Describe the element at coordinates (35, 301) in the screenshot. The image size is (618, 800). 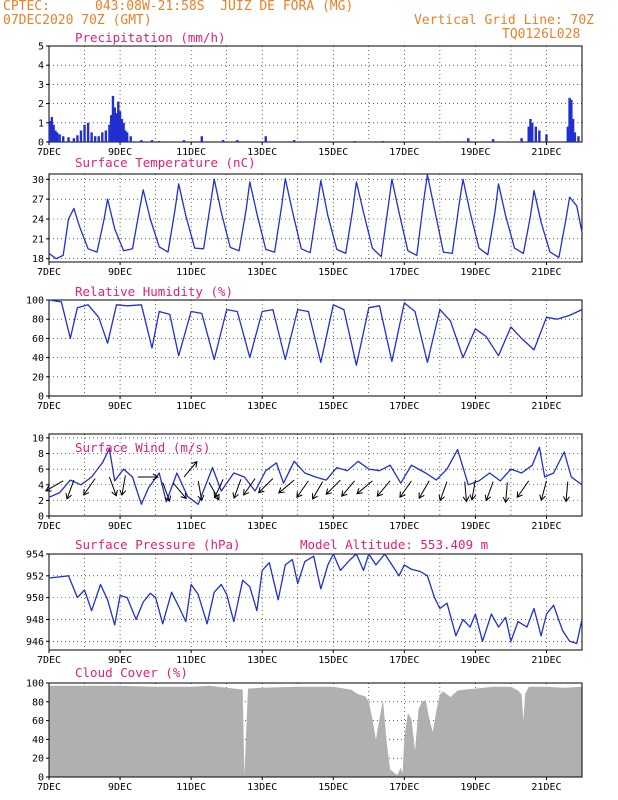
I see `y-tick-label: 100` at that location.